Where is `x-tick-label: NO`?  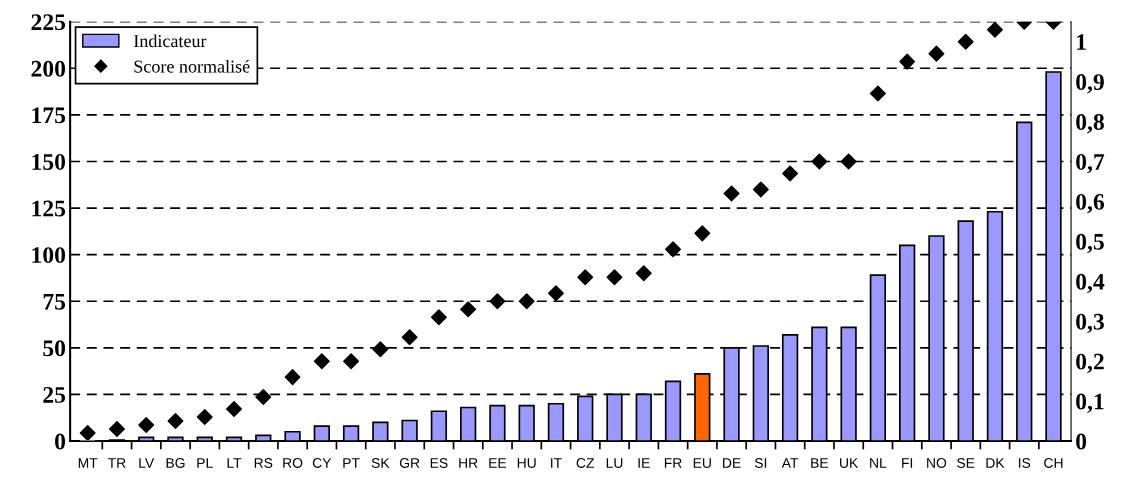 x-tick-label: NO is located at coordinates (937, 463).